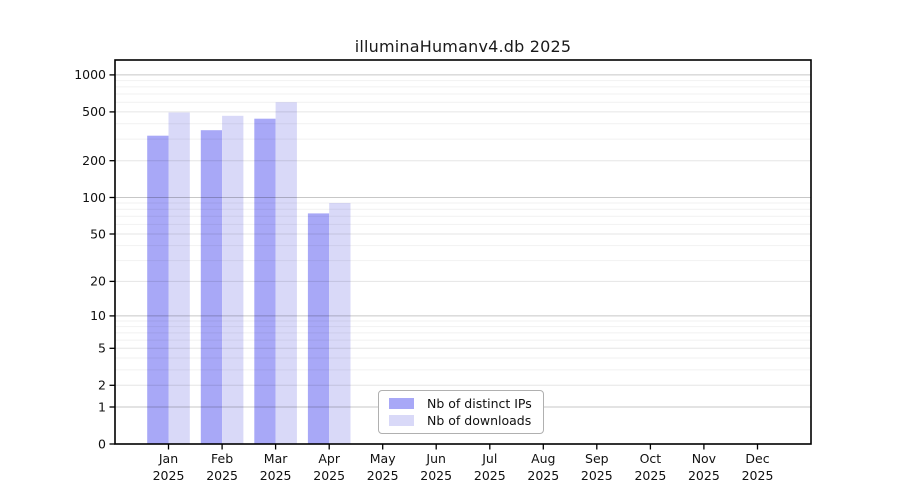 The image size is (900, 500). What do you see at coordinates (704, 458) in the screenshot?
I see `x-tick-label-month: Nov` at bounding box center [704, 458].